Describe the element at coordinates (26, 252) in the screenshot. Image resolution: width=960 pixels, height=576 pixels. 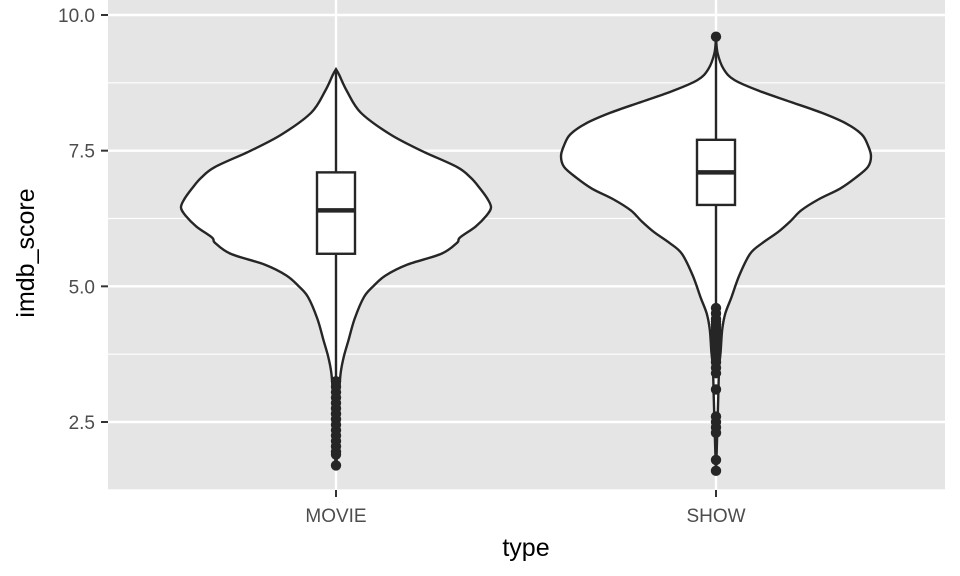
I see `y-axis-title: imdb_score` at that location.